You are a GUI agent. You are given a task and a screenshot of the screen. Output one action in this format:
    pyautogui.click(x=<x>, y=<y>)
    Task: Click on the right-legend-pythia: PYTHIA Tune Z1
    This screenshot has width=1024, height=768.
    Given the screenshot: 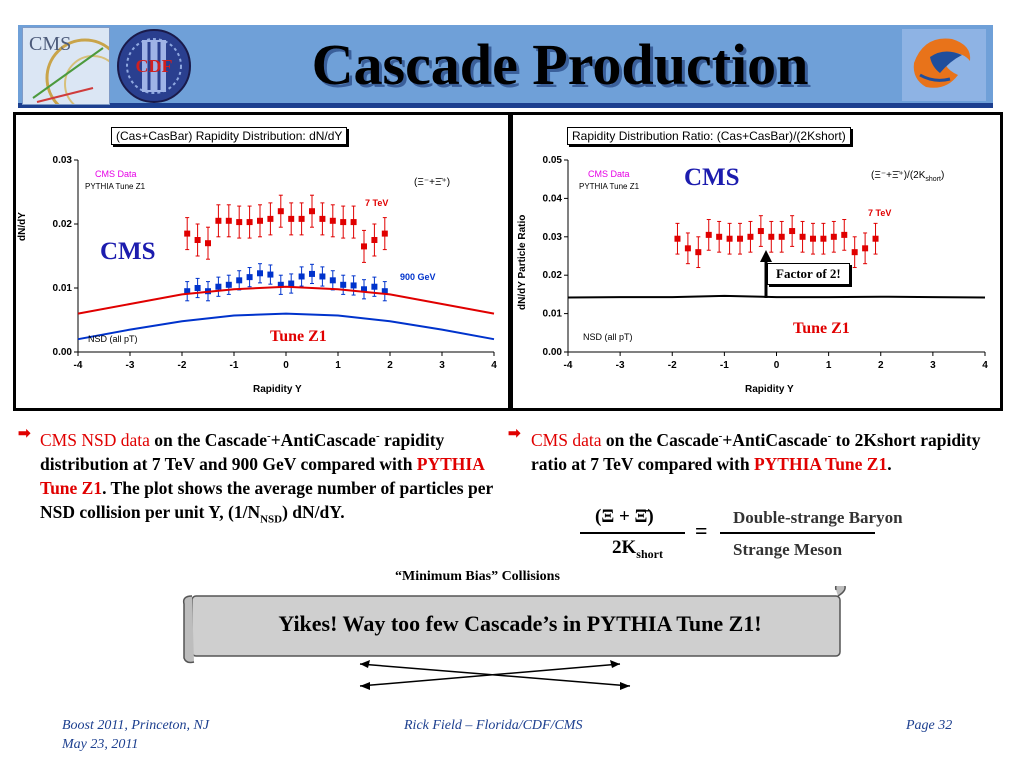 What is the action you would take?
    pyautogui.click(x=609, y=186)
    